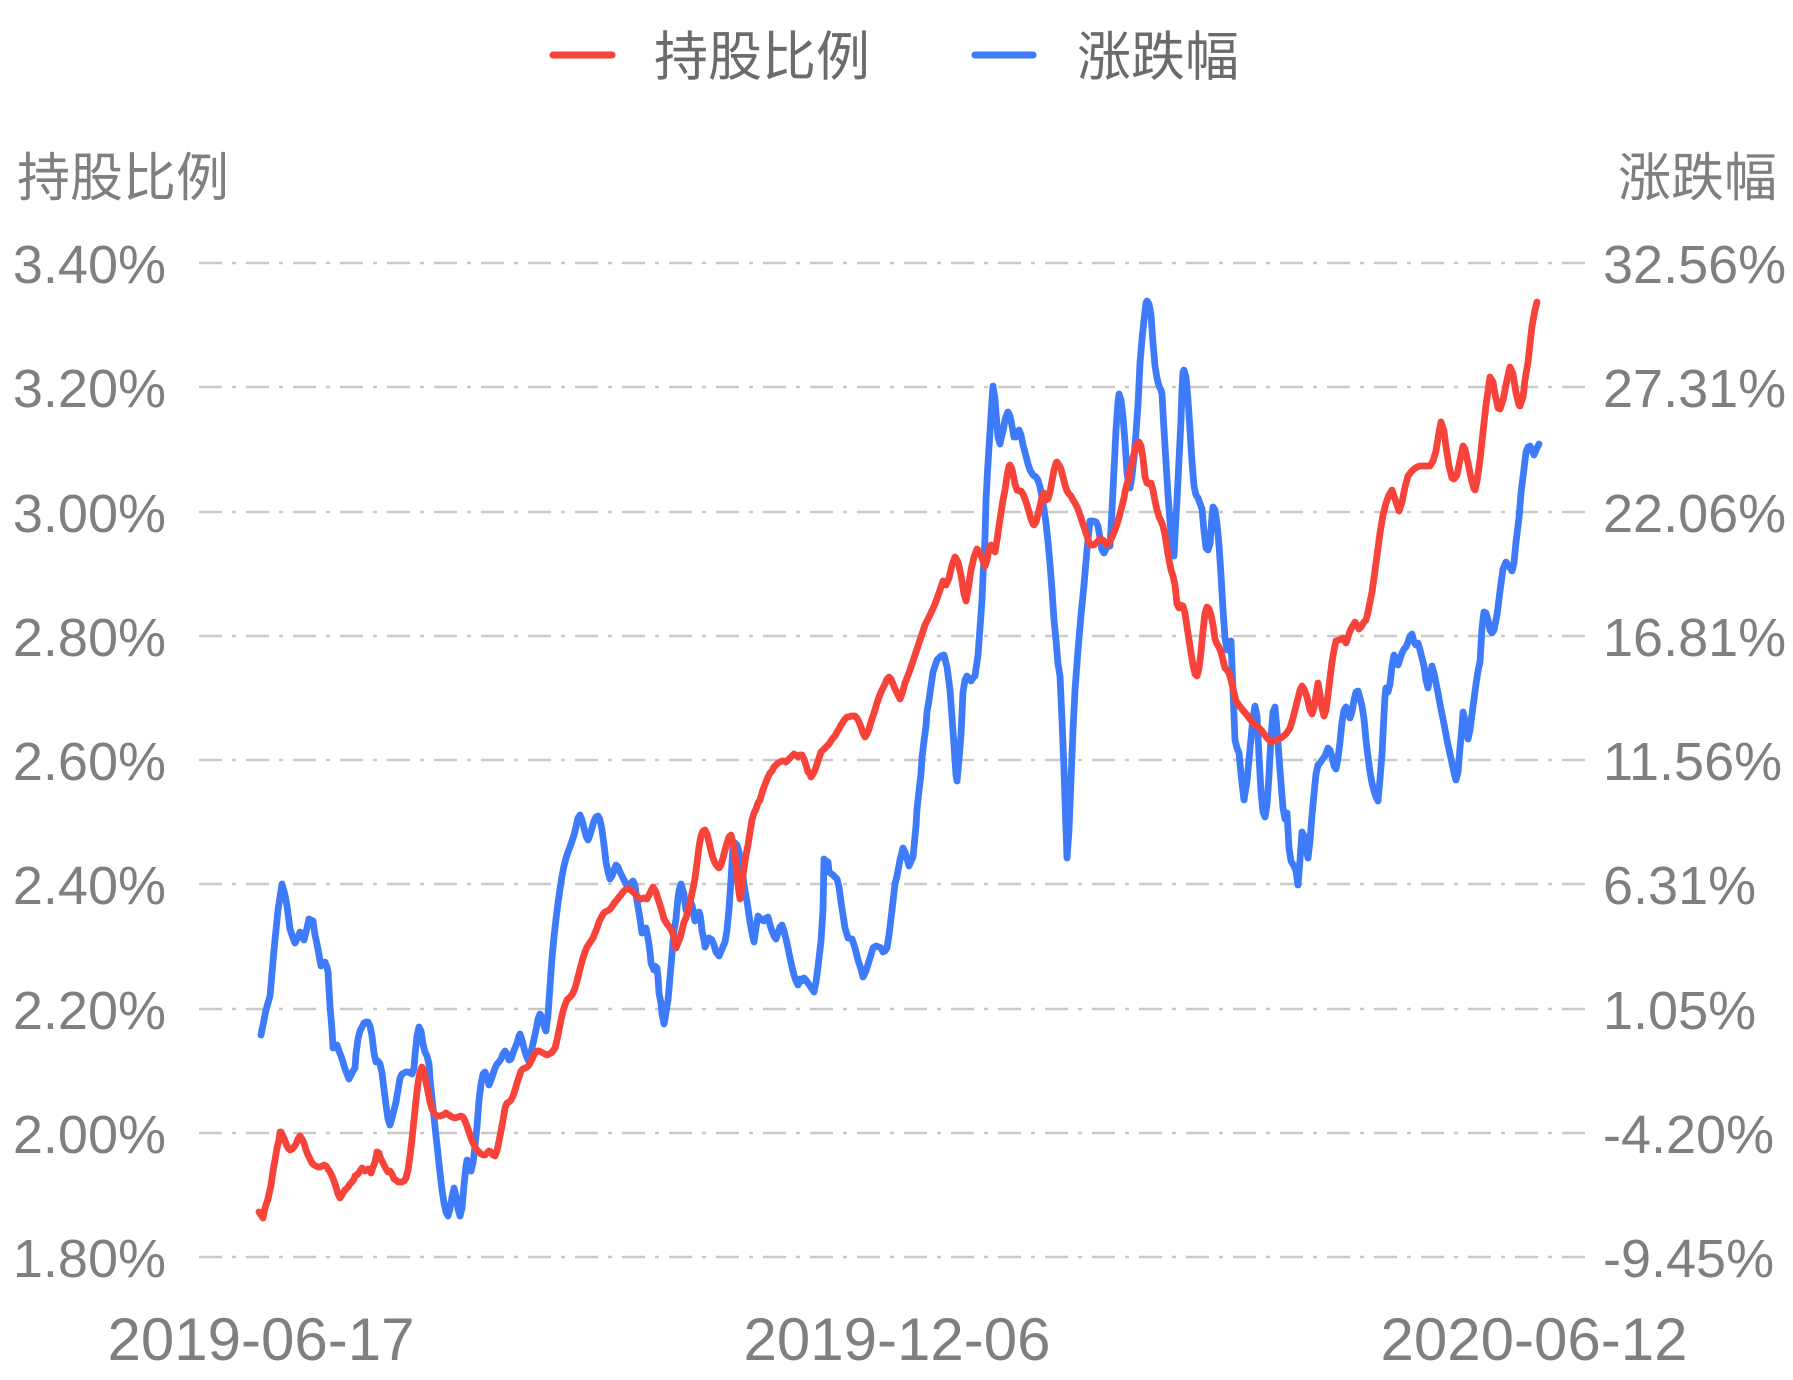 This screenshot has height=1380, width=1793. What do you see at coordinates (89, 1135) in the screenshot?
I see `svg-text: 2.00%` at bounding box center [89, 1135].